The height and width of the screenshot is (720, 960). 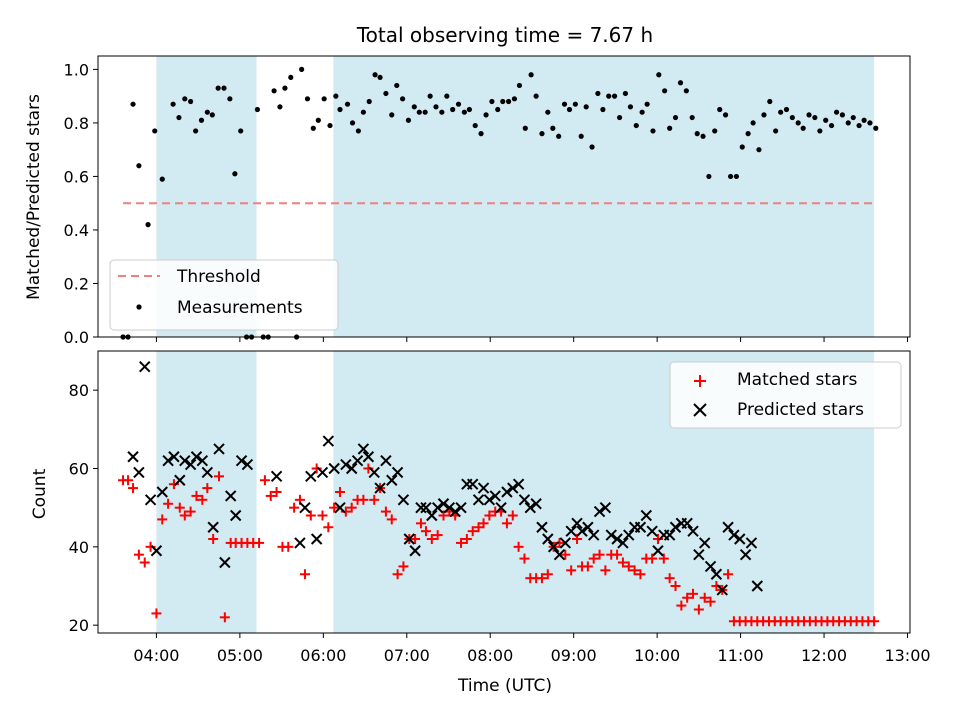 I want to click on top-y-tick-label: 0.2, so click(x=76, y=283).